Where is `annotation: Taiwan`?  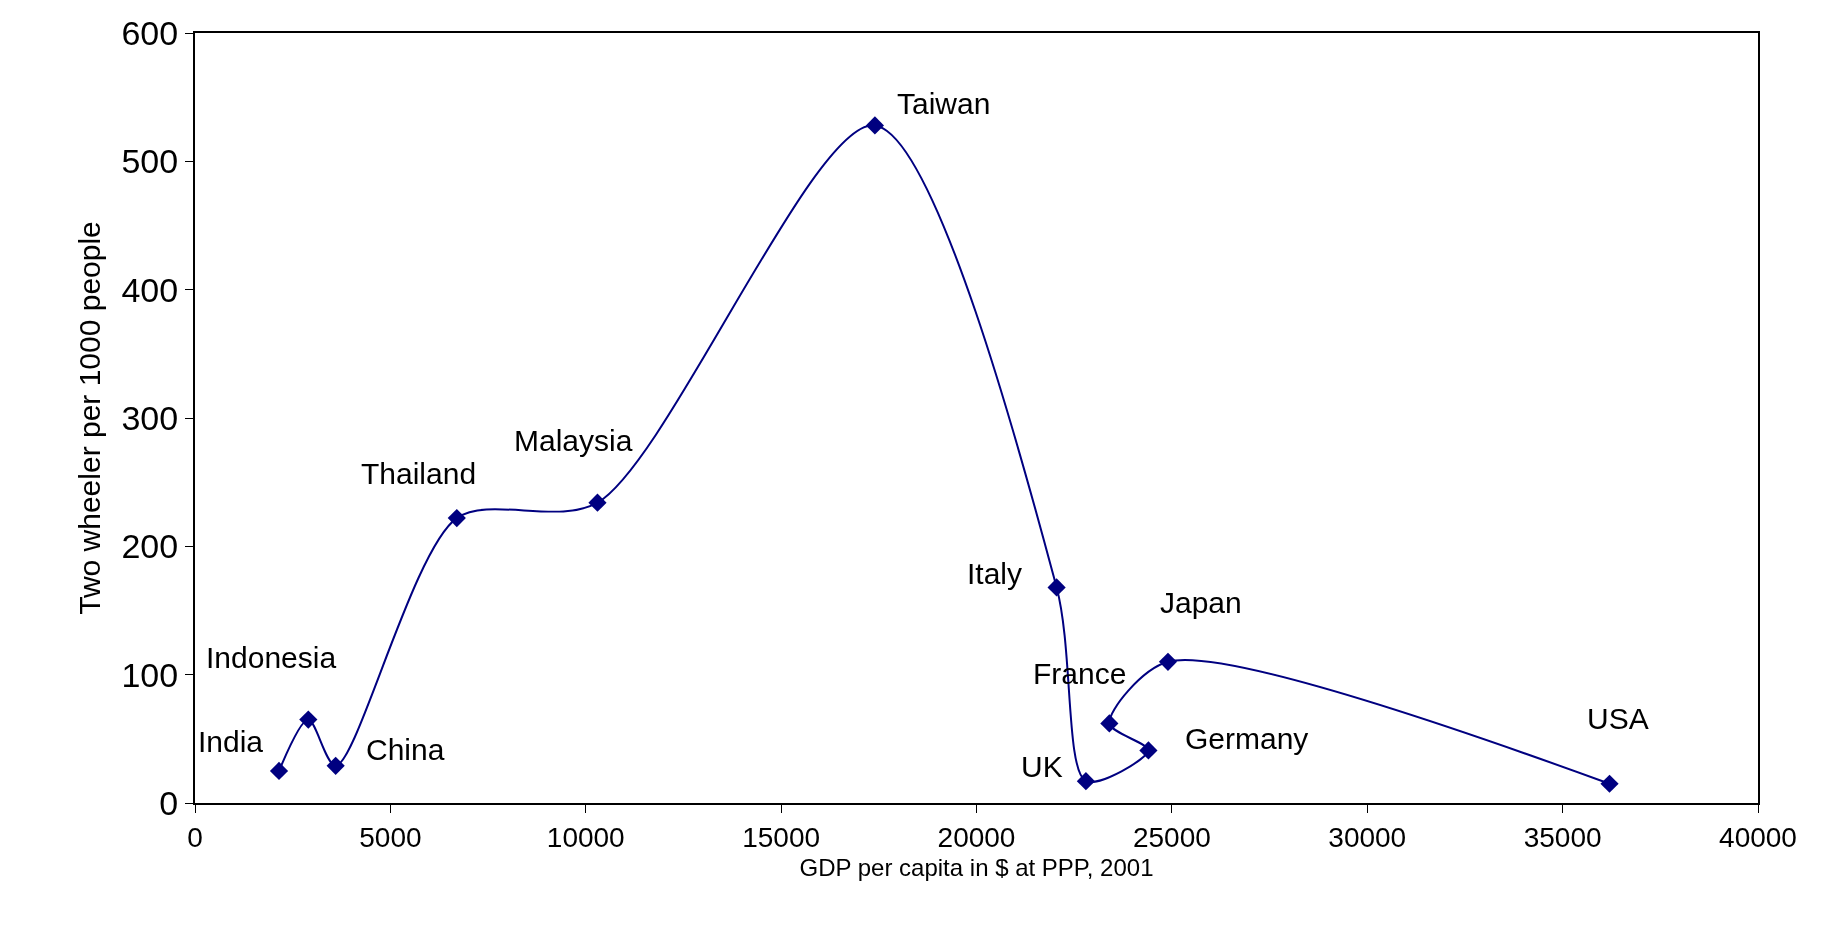 annotation: Taiwan is located at coordinates (944, 103).